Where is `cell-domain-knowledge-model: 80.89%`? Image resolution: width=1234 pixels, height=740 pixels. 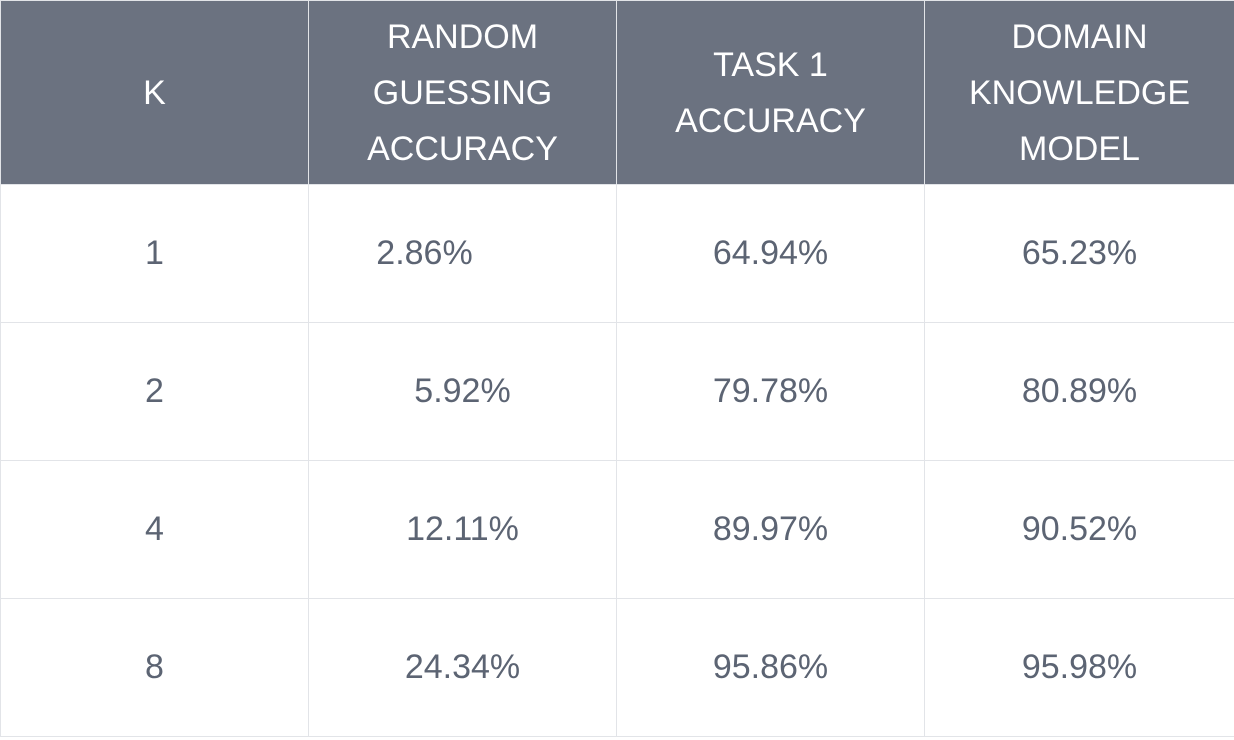 cell-domain-knowledge-model: 80.89% is located at coordinates (1079, 391).